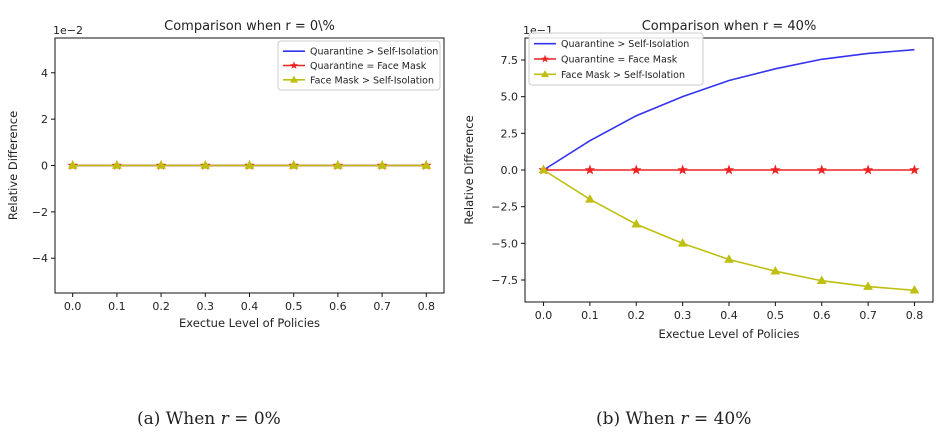  I want to click on chart-b-legend-label: Quarantine > Self-Isolation, so click(625, 44).